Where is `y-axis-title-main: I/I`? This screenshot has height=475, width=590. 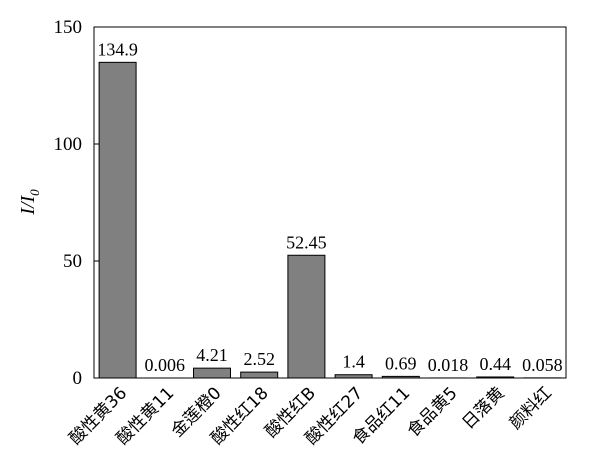 y-axis-title-main: I/I is located at coordinates (28, 204).